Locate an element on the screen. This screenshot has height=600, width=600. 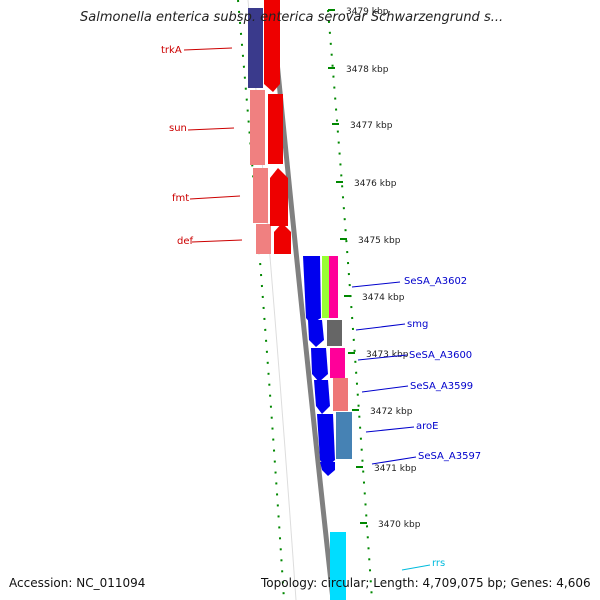
SeSA_A3600-blue is located at coordinates (319, 365).